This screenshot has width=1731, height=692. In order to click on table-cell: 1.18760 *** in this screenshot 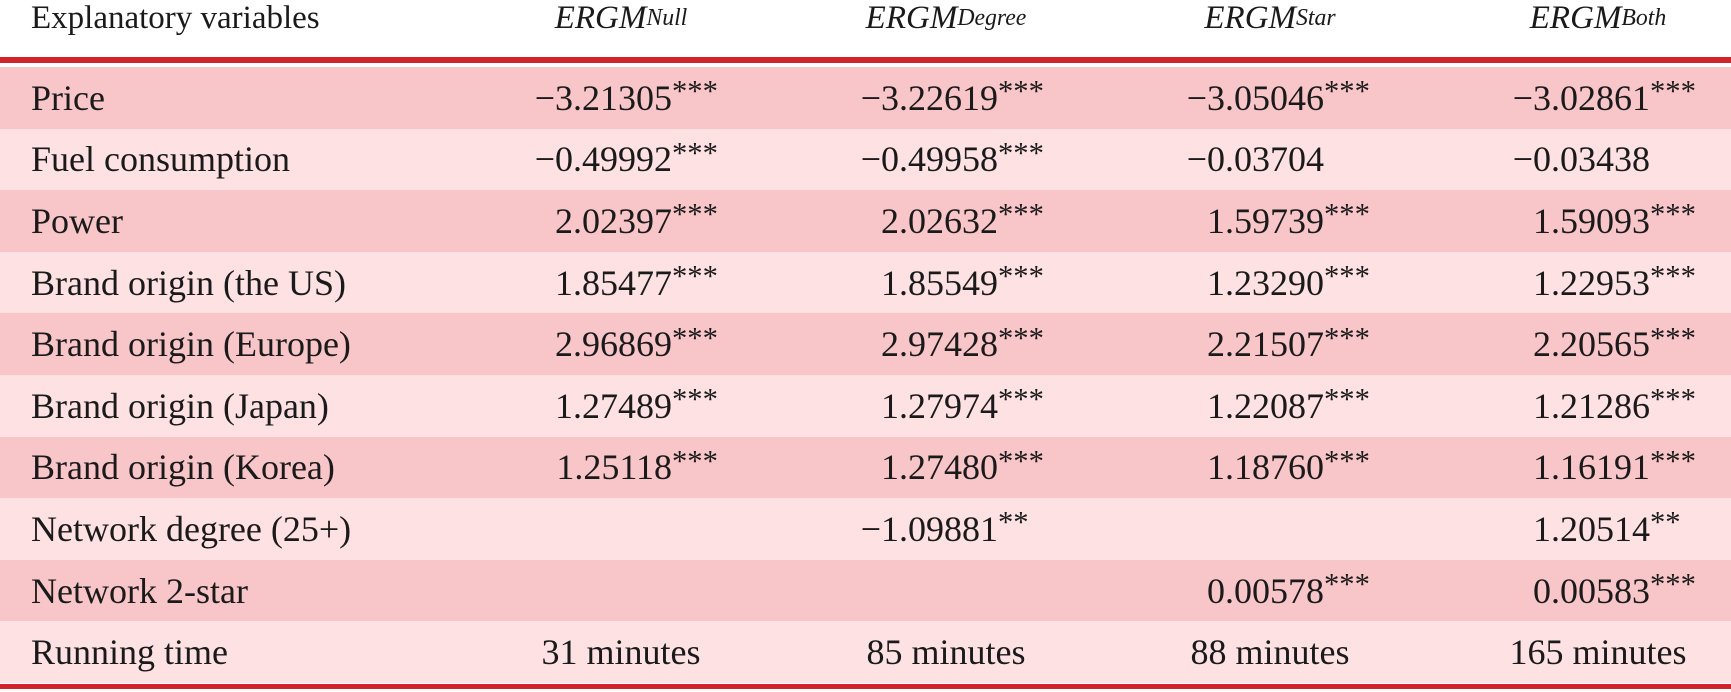, I will do `click(1222, 468)`.